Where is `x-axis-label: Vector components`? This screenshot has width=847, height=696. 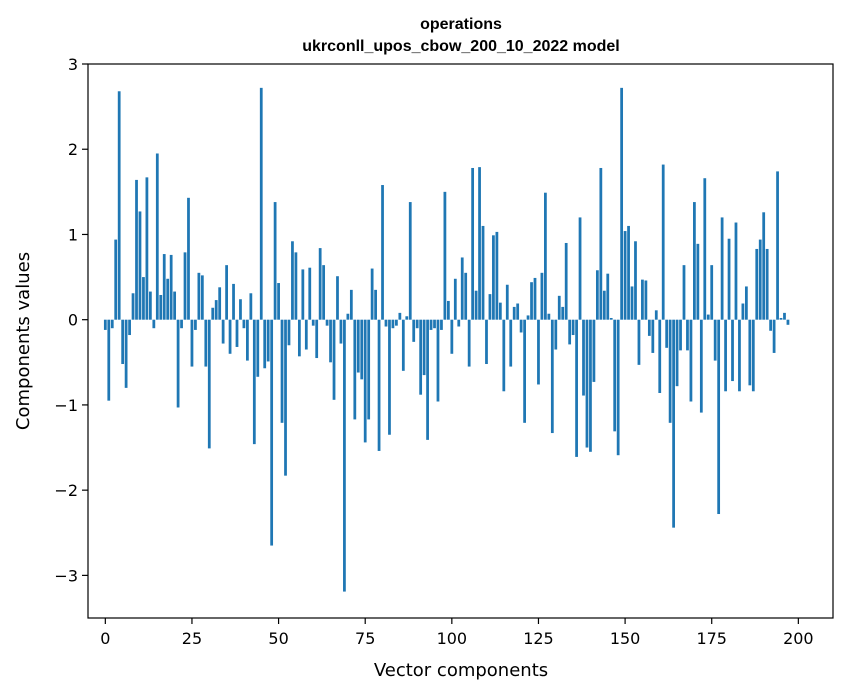
x-axis-label: Vector components is located at coordinates (461, 670).